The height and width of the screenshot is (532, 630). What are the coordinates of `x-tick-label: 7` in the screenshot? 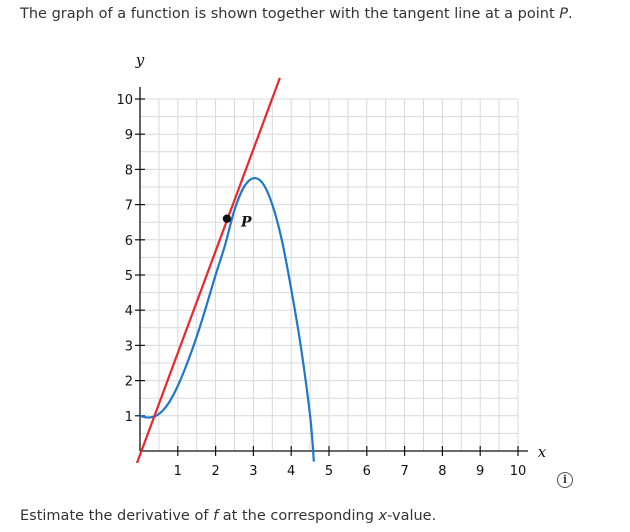 It's located at (404, 471).